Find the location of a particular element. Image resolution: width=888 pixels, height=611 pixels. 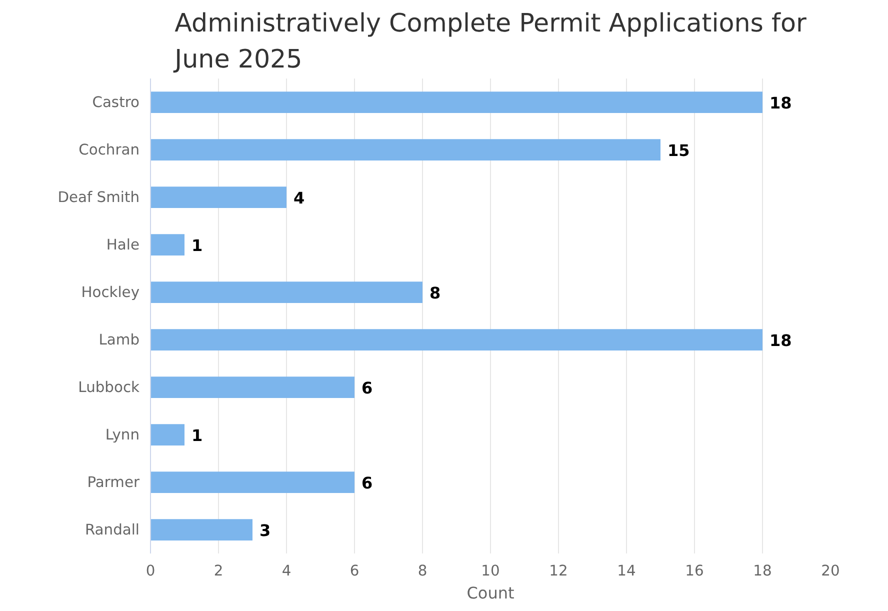

x-tick-label: 4 is located at coordinates (287, 571).